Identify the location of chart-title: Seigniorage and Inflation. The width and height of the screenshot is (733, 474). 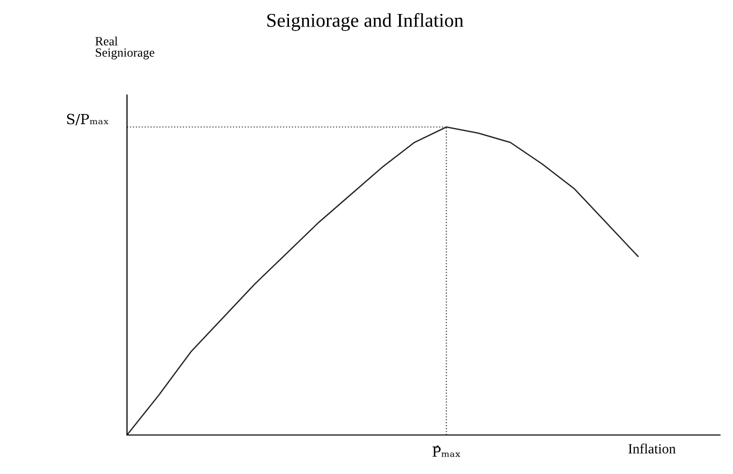
(365, 22).